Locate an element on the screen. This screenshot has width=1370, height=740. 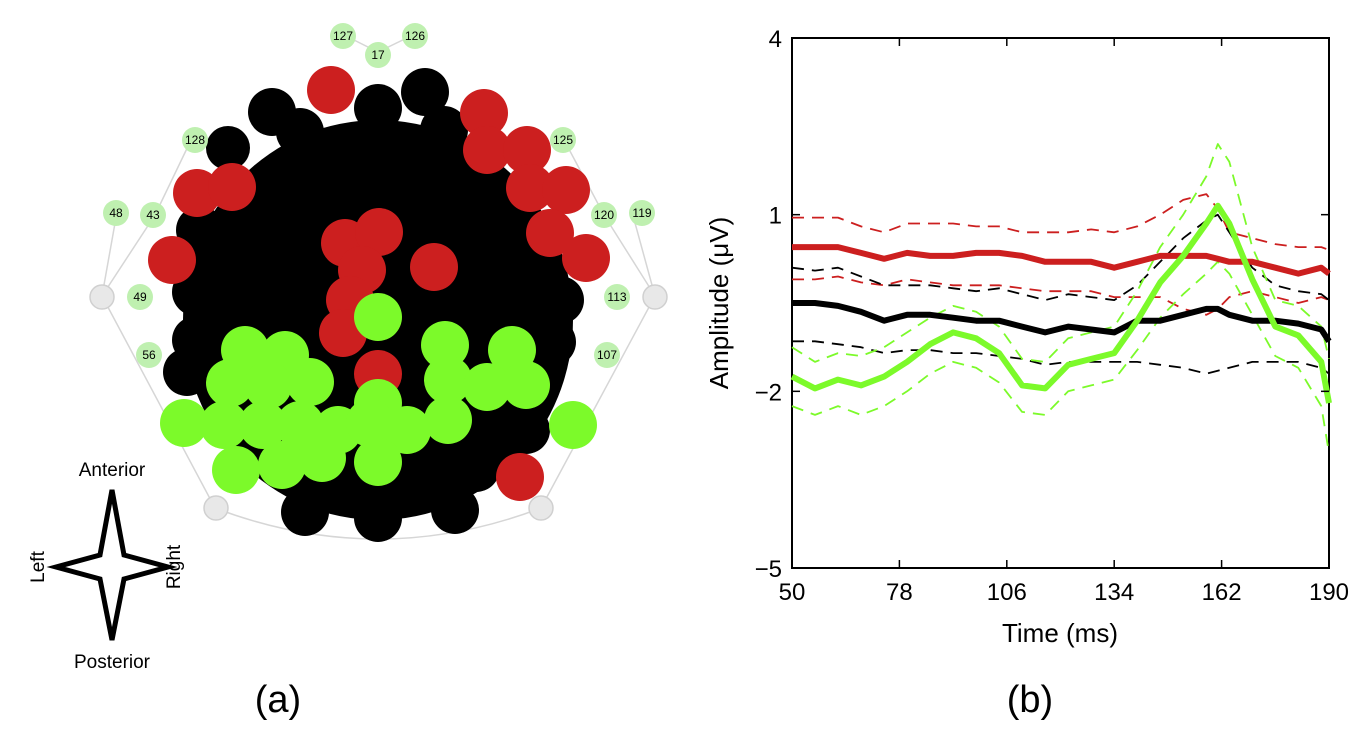
electrode-127: 127 is located at coordinates (343, 36).